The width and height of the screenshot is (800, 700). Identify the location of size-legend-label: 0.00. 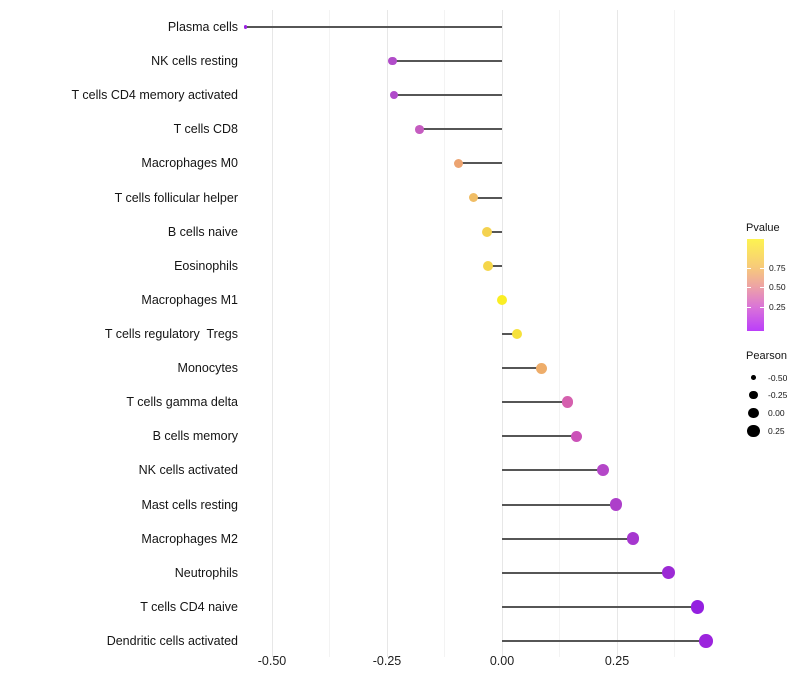
(776, 413).